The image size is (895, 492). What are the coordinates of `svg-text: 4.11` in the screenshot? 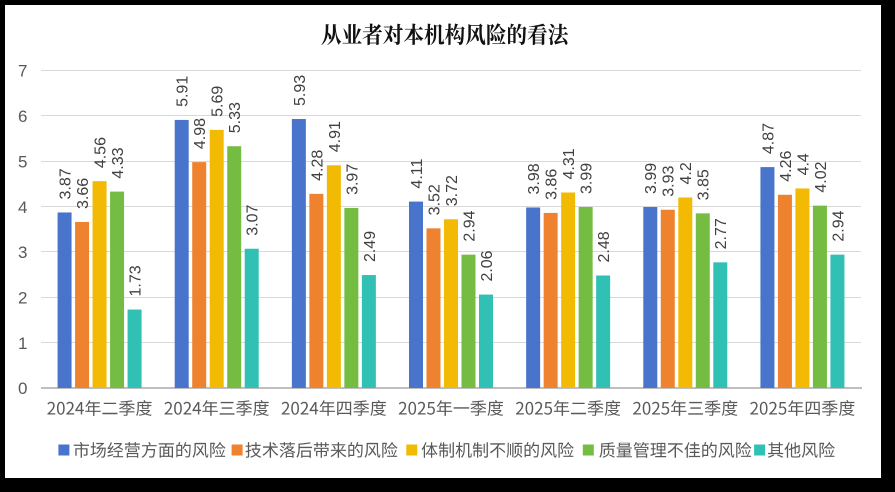 It's located at (417, 174).